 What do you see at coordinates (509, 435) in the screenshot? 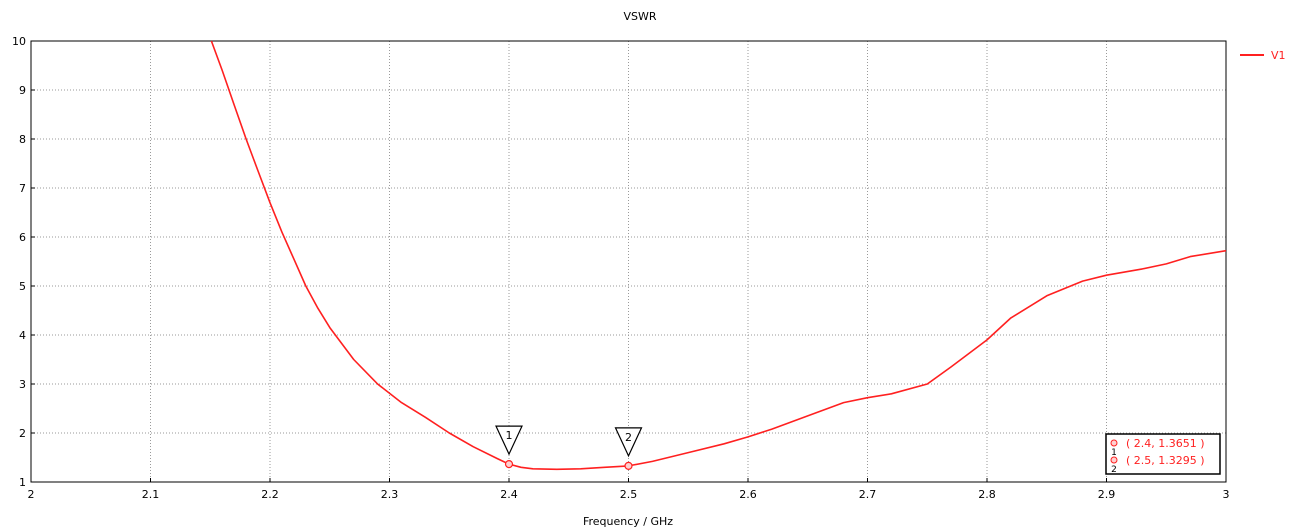
I see `marker-flag-label-1: 1` at bounding box center [509, 435].